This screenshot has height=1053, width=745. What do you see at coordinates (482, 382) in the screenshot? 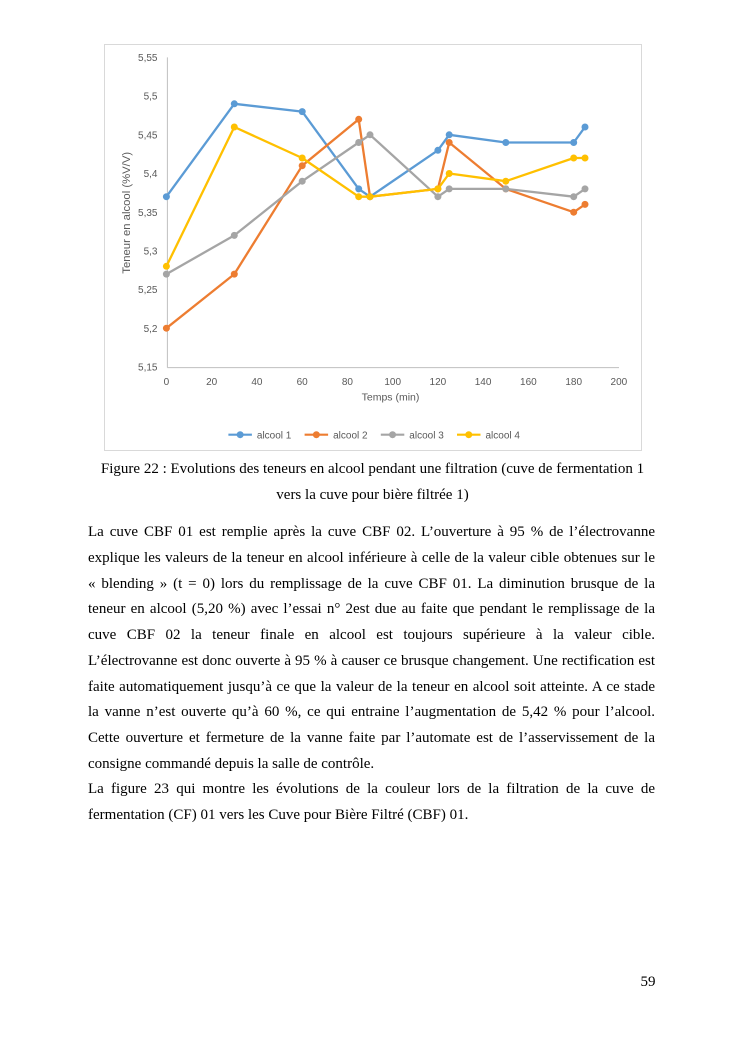
I see `svg-text: 140` at bounding box center [482, 382].